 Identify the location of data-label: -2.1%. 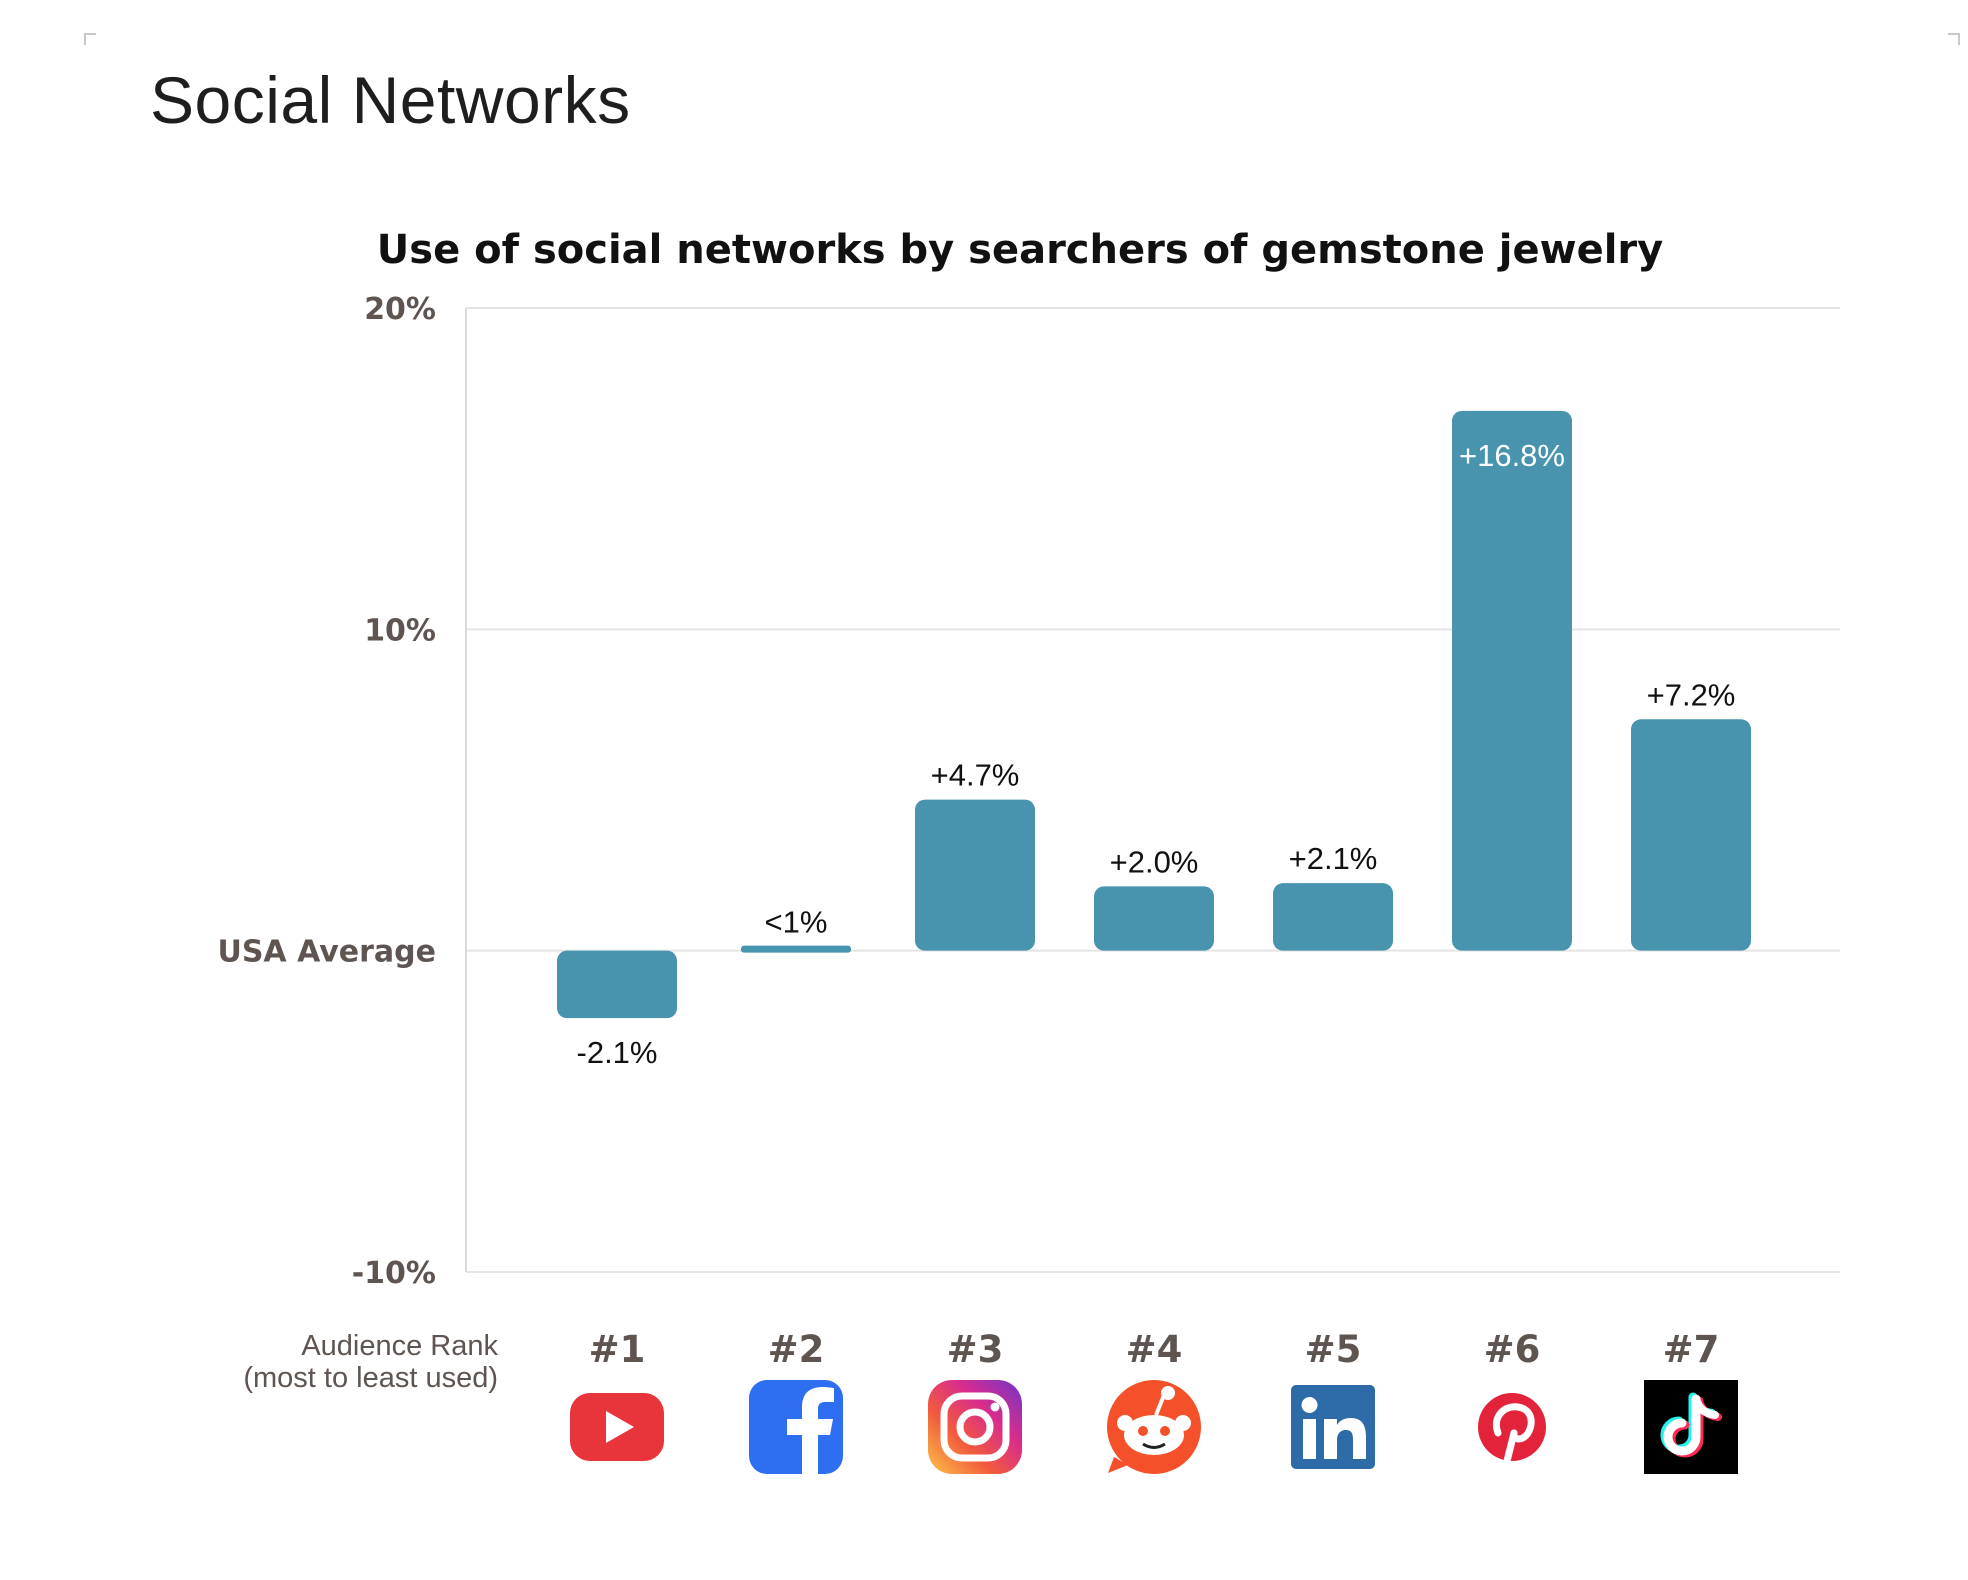
(617, 1052).